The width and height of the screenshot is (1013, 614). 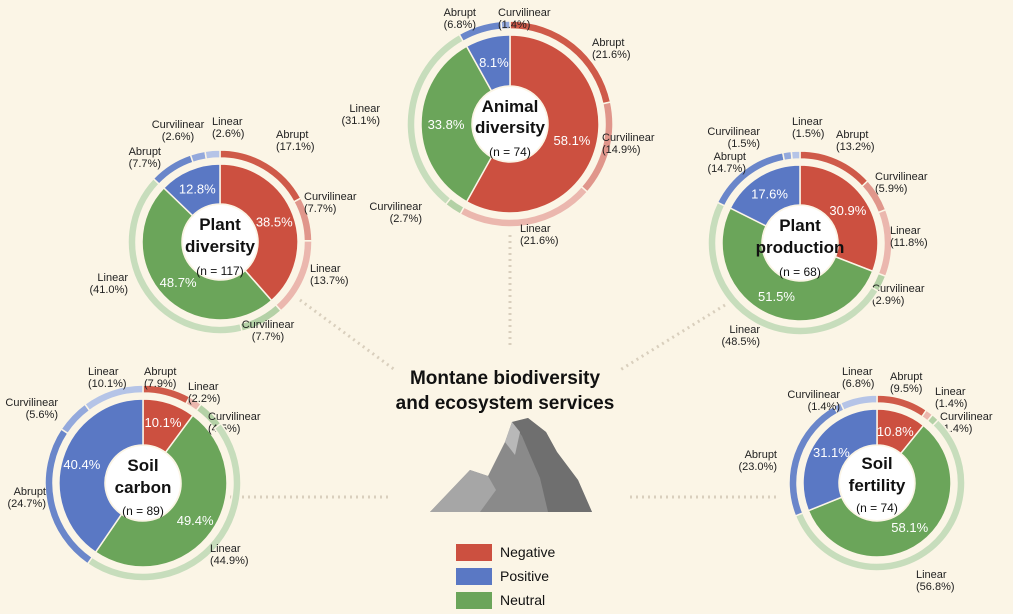 What do you see at coordinates (831, 452) in the screenshot?
I see `inner-pct-positive: 31.1%` at bounding box center [831, 452].